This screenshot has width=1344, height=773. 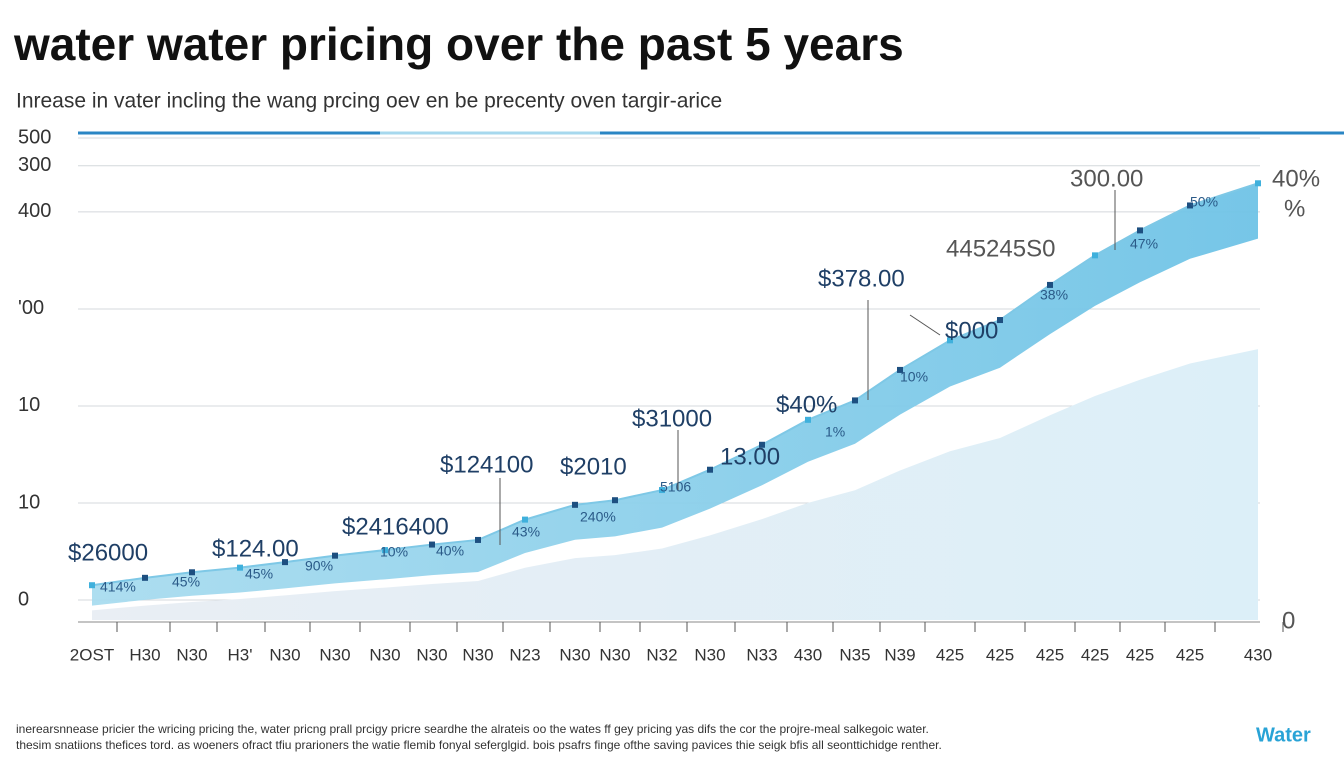 I want to click on annotation: $378.00, so click(x=861, y=278).